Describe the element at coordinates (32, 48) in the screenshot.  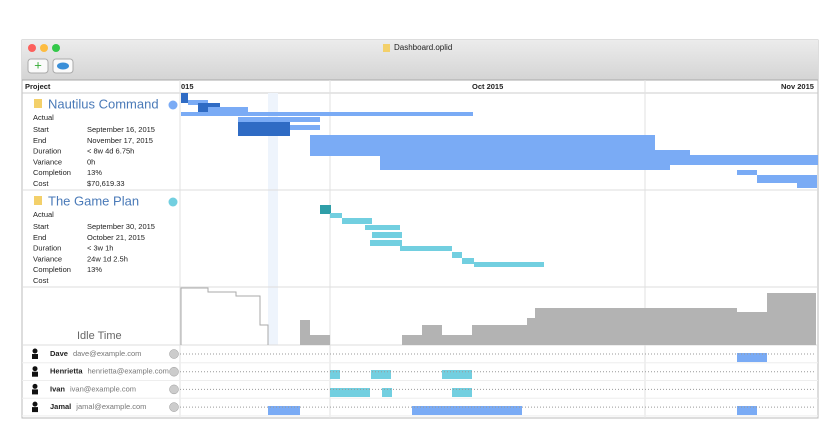
I see `close-button` at that location.